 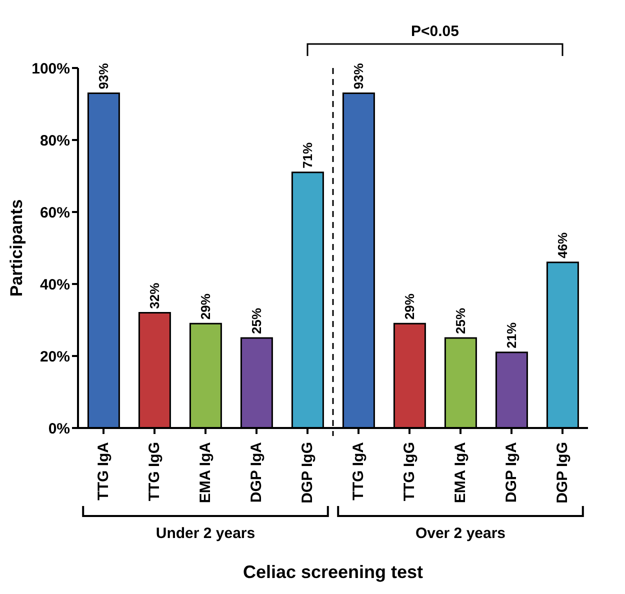 What do you see at coordinates (59, 429) in the screenshot?
I see `y-tick-label: 0%` at bounding box center [59, 429].